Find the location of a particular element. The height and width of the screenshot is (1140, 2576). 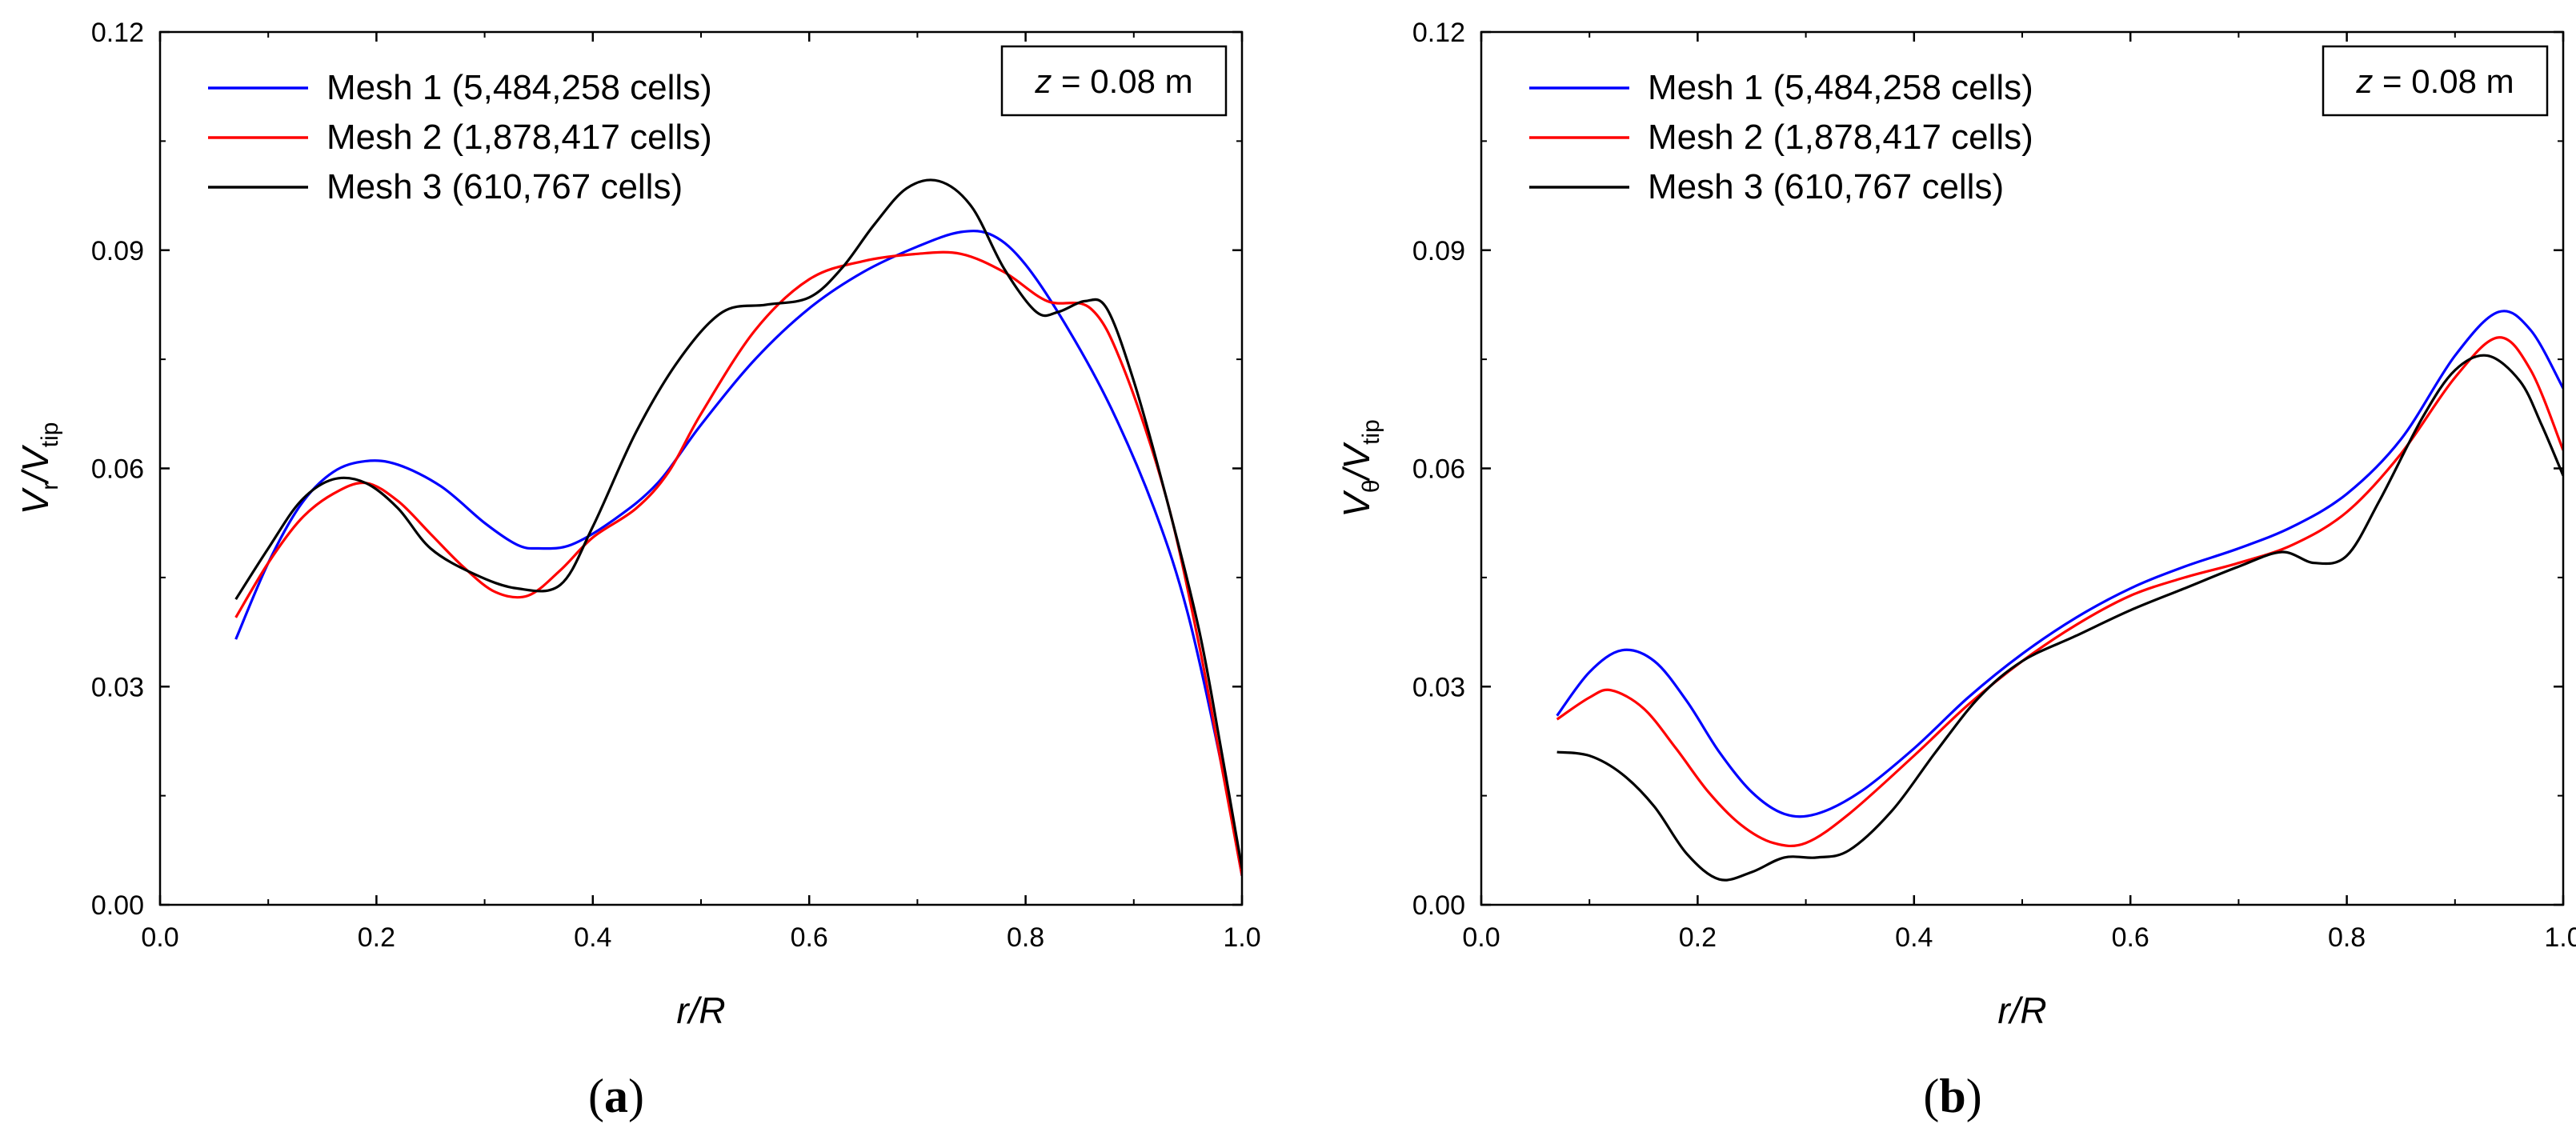

panel-caption: (b) is located at coordinates (1952, 1096).